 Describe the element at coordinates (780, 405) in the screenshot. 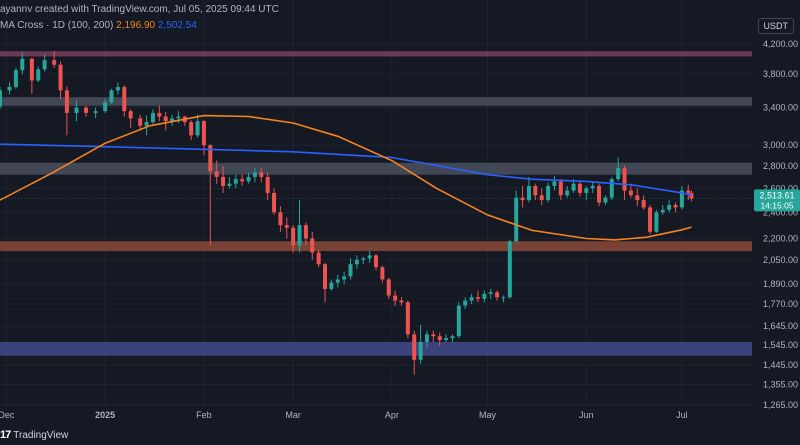

I see `y-tick-label-15: 1,265.00` at that location.